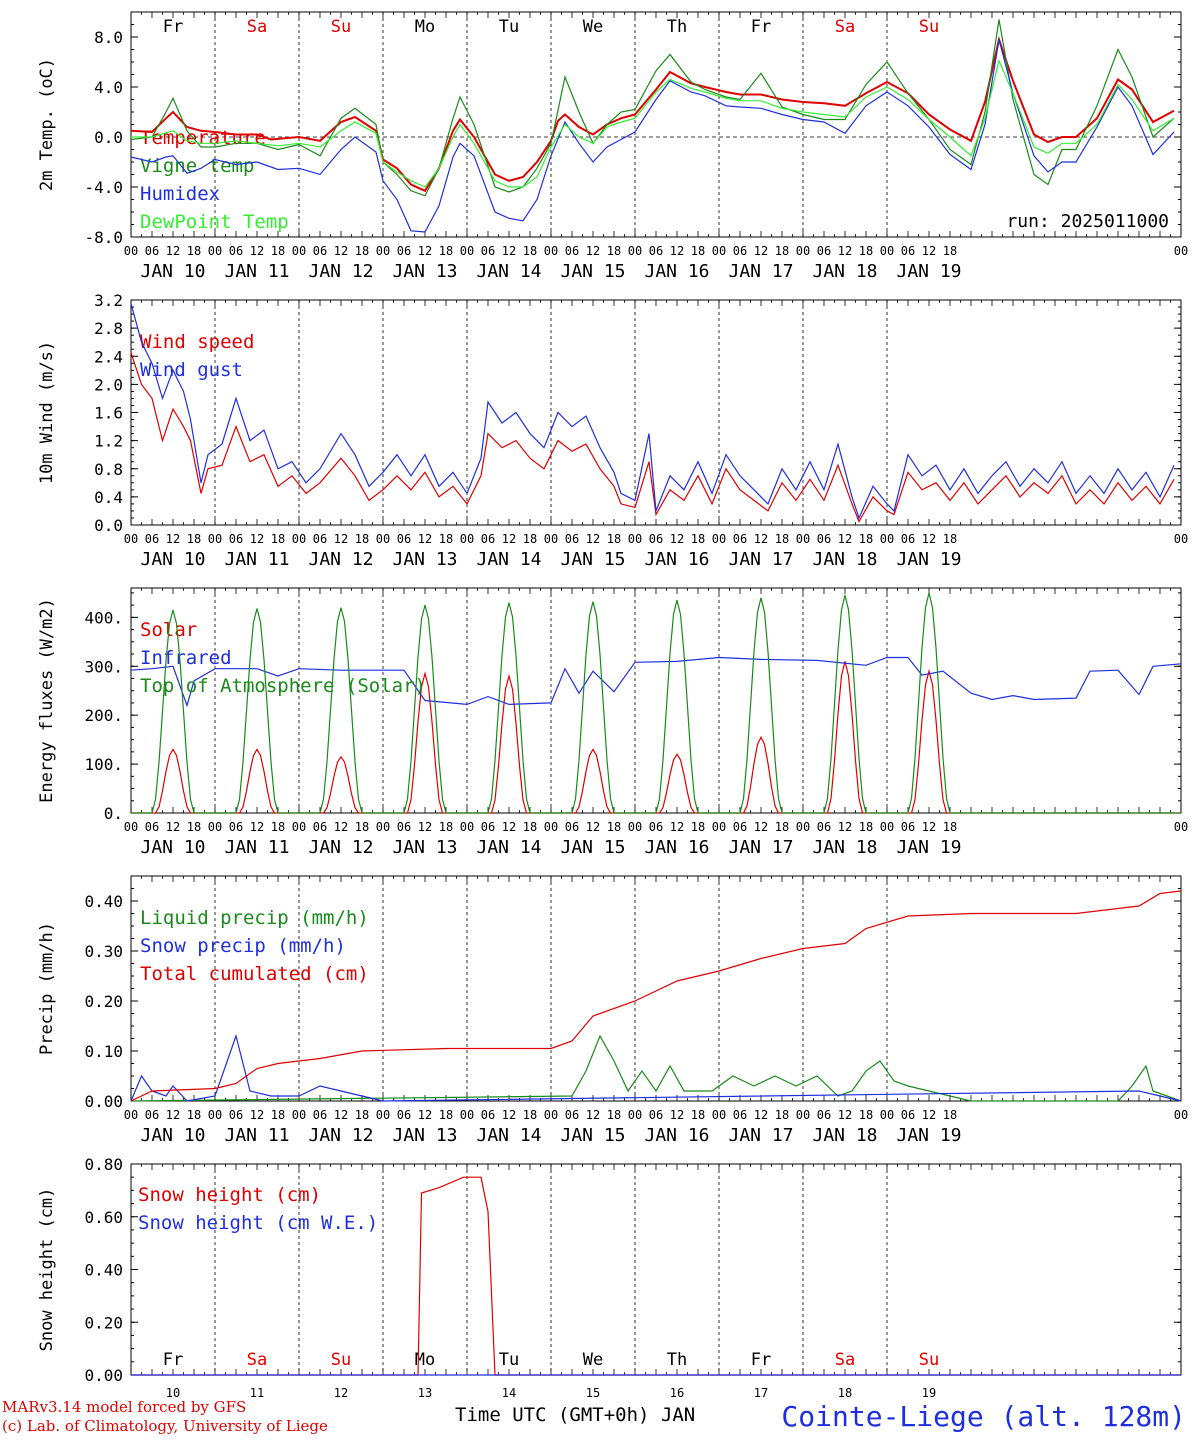 The width and height of the screenshot is (1194, 1445). What do you see at coordinates (592, 1135) in the screenshot?
I see `date-label: JAN 15` at bounding box center [592, 1135].